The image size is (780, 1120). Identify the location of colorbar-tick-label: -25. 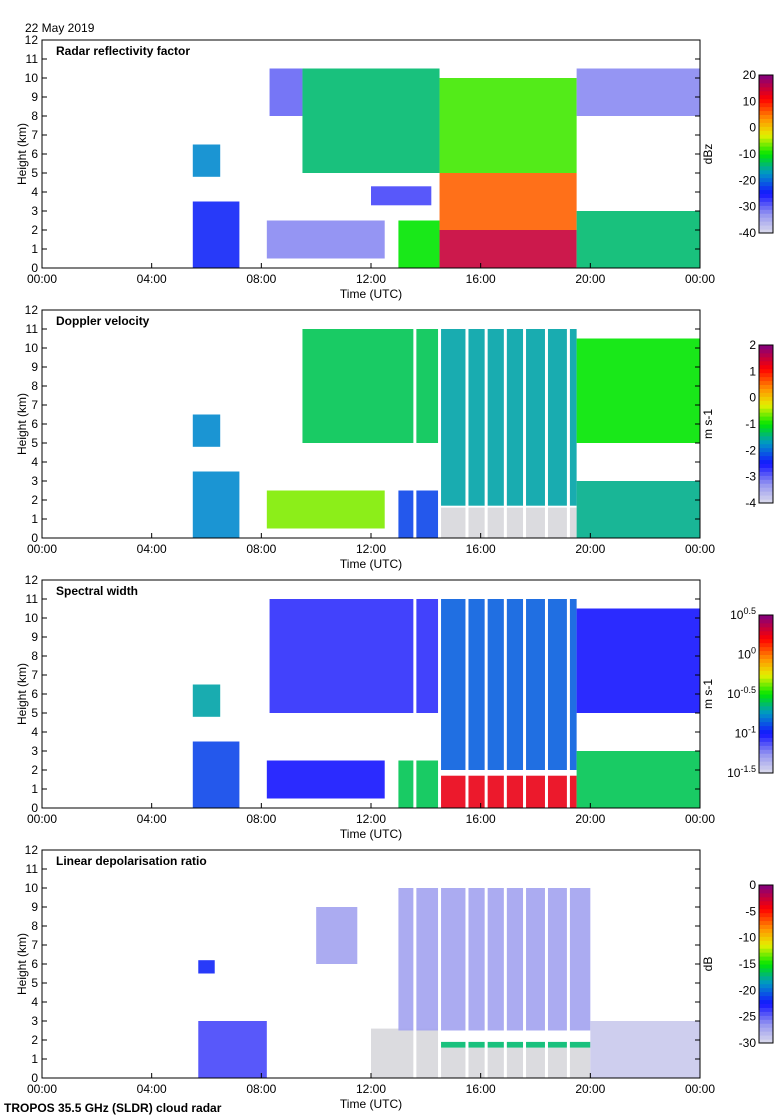
(748, 1017).